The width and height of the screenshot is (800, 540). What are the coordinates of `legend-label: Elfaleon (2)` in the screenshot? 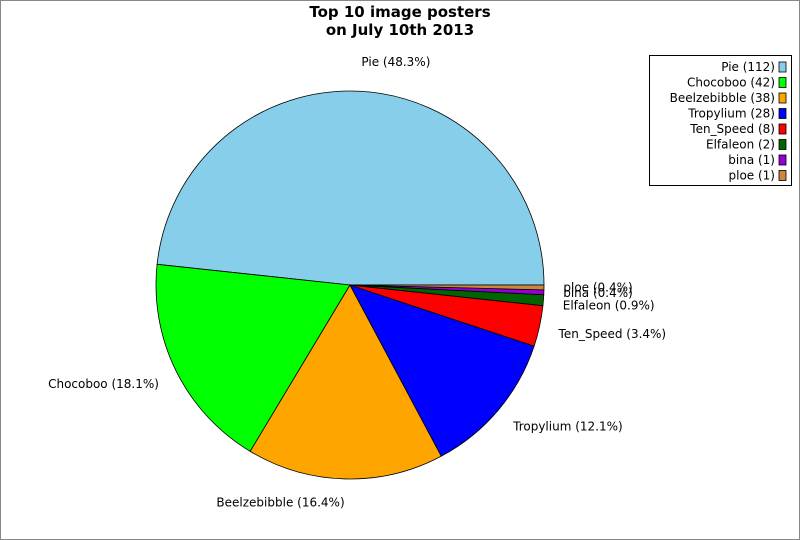 It's located at (740, 145).